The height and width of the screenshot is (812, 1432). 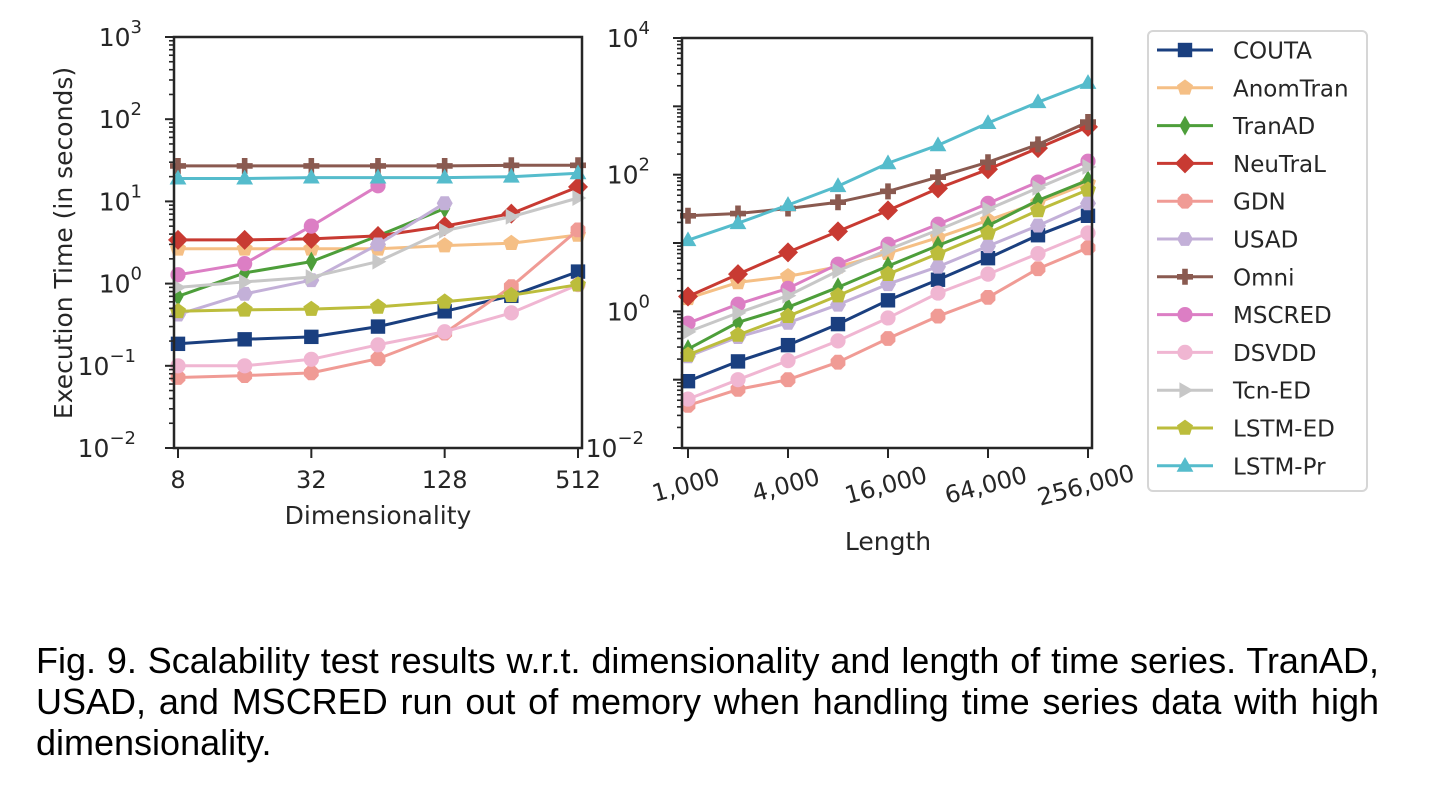 I want to click on legend-item: DSVDD, so click(x=1236, y=354).